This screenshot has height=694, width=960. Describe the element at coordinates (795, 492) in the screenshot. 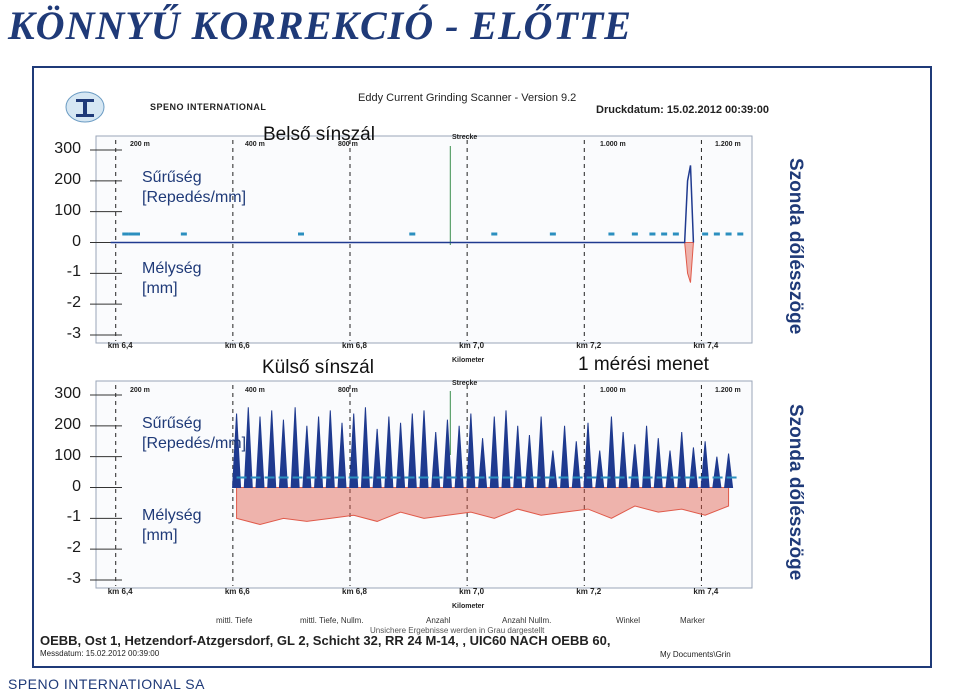

I see `probe-angle-label-2: Szonda dőlésszöge` at that location.